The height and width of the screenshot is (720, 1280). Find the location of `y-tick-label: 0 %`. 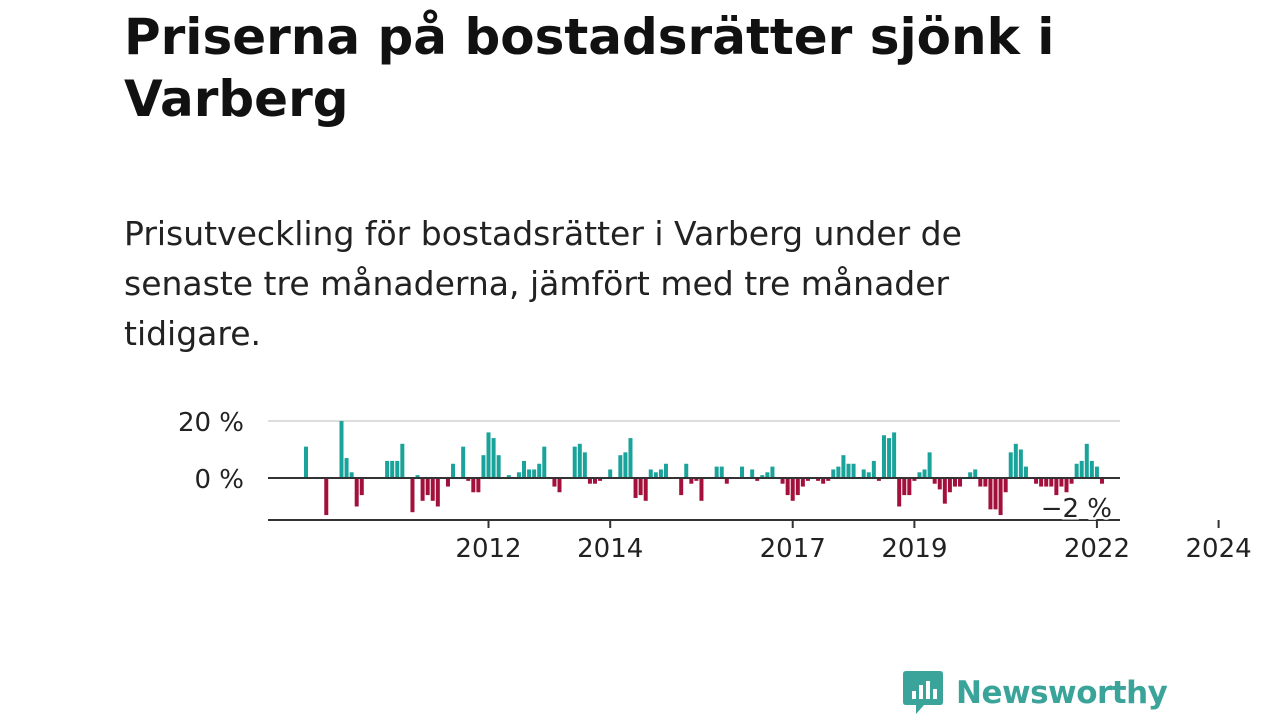

y-tick-label: 0 % is located at coordinates (219, 480).